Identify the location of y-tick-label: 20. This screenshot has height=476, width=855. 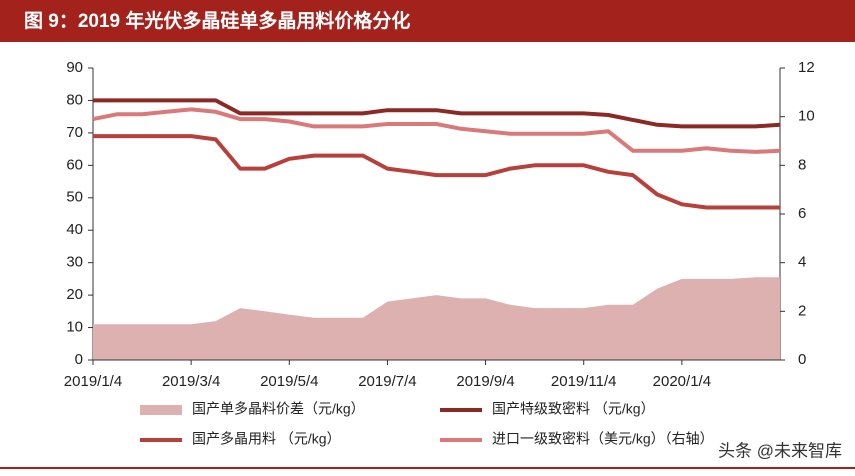
(74, 294).